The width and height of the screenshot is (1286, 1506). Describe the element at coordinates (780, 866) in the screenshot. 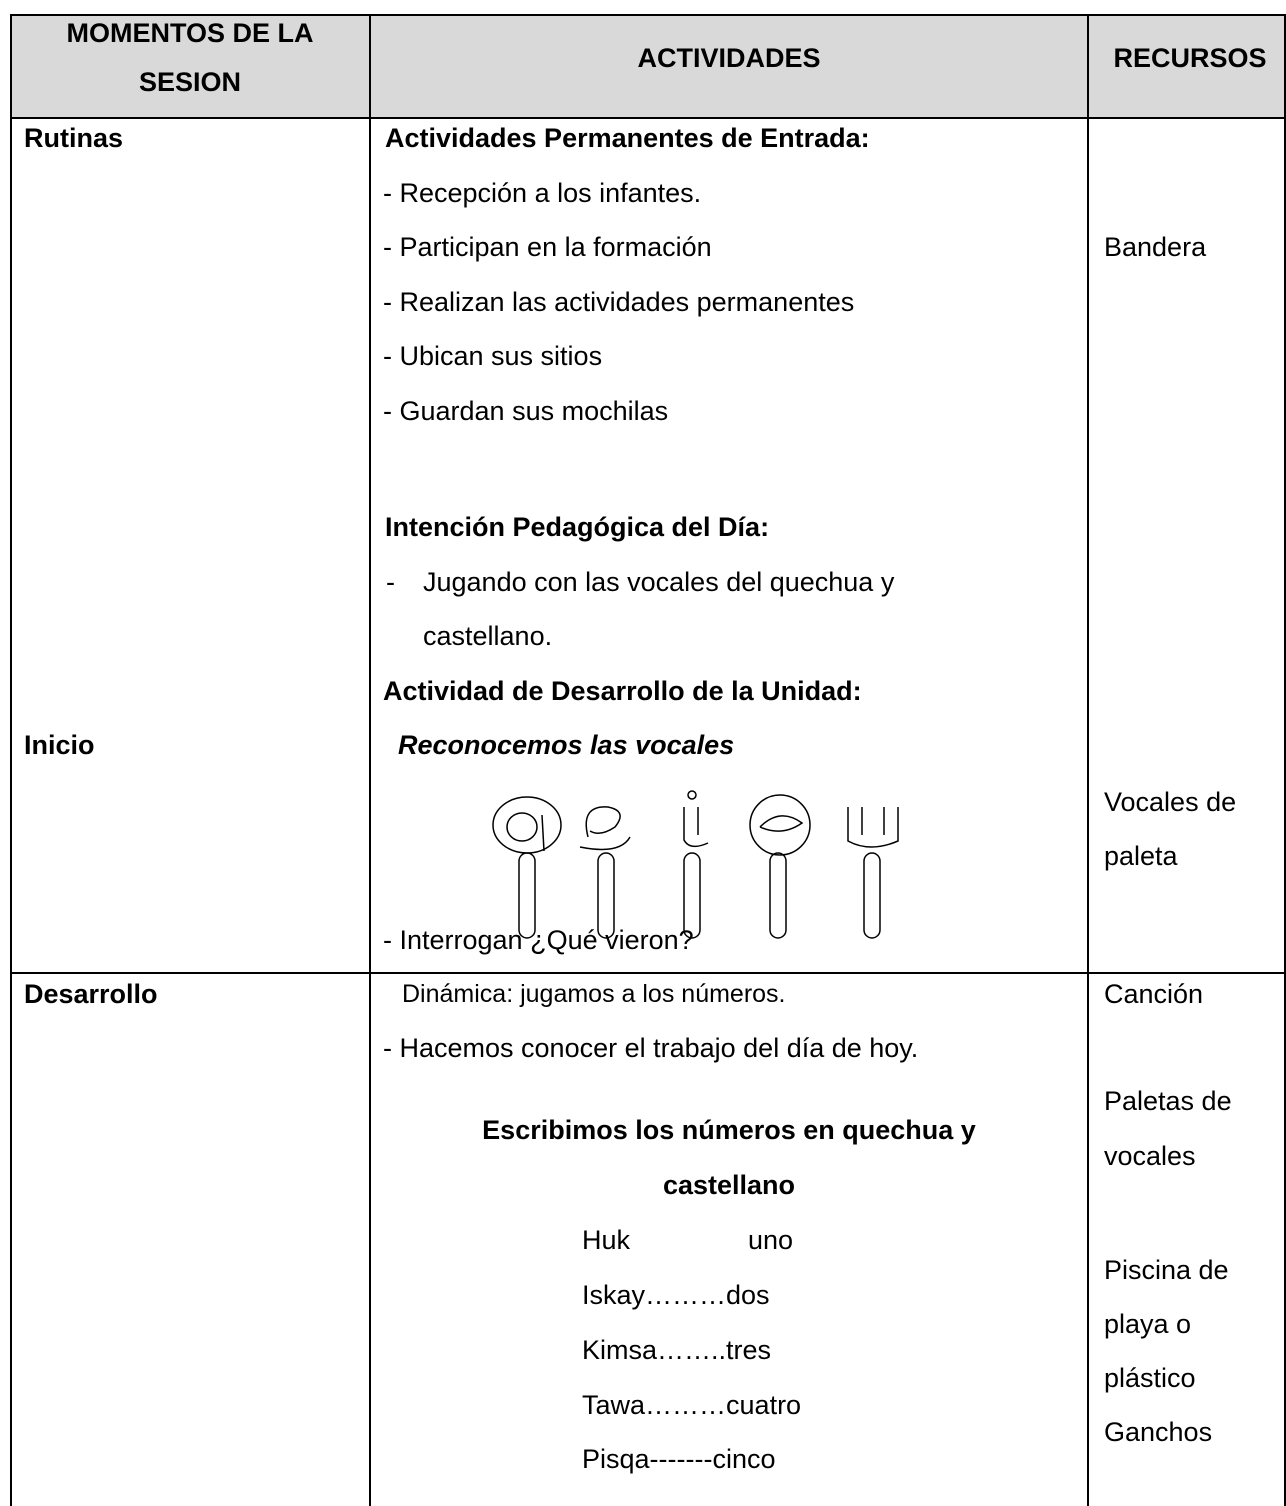

I see `paddle-o` at that location.